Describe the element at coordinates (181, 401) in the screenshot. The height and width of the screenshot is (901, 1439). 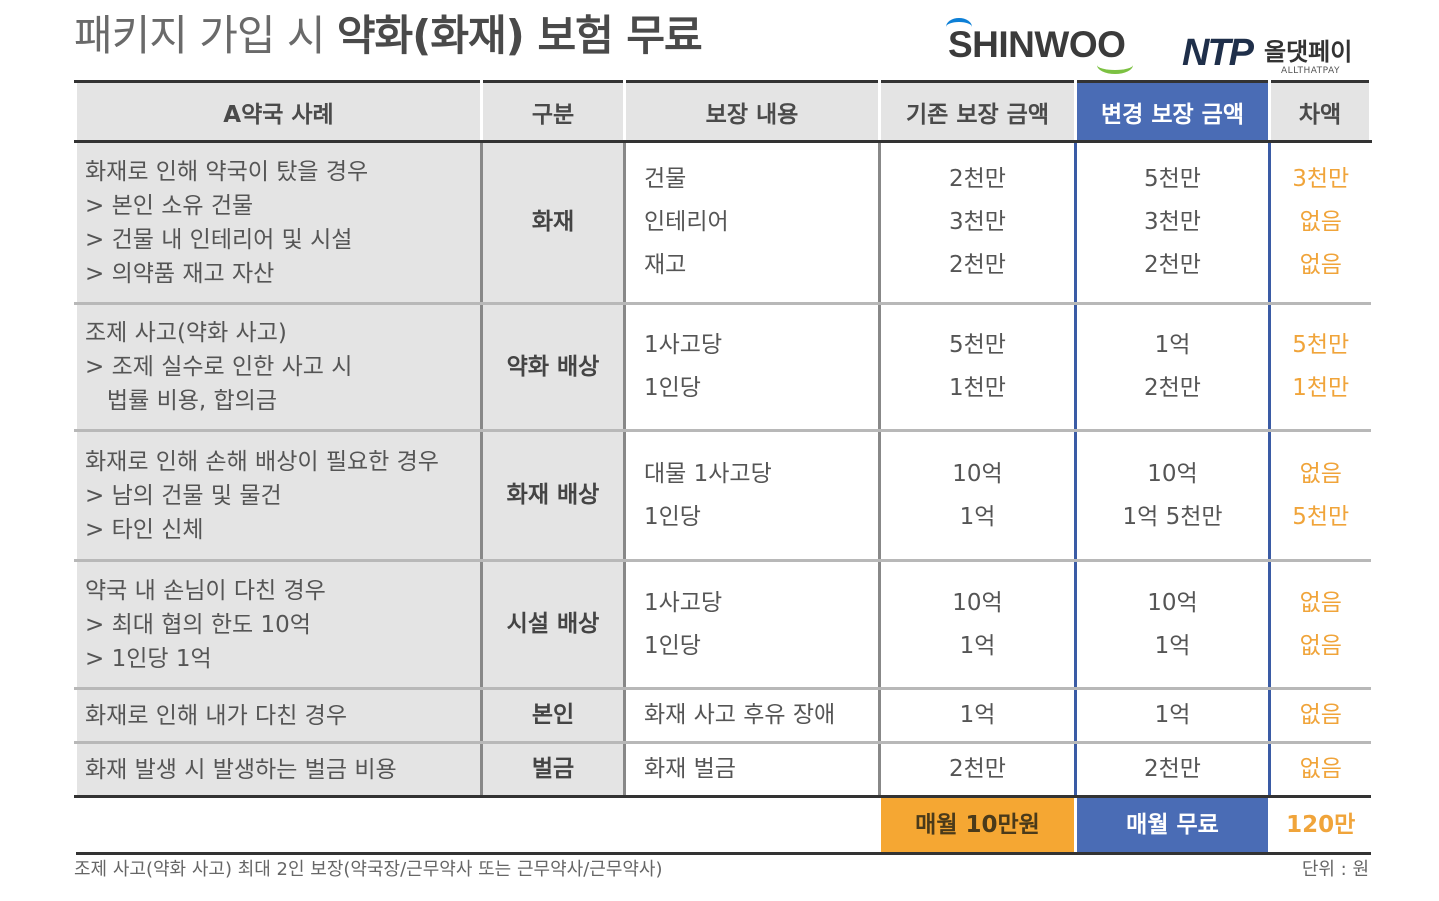
I see `case-line: 법률 비용, 합의금` at that location.